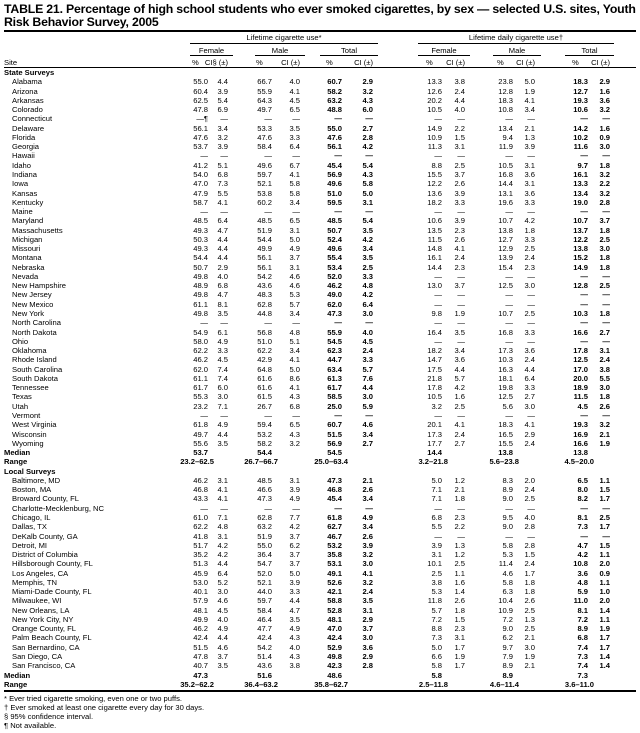 The height and width of the screenshot is (733, 640). I want to click on cell: 61.1, so click(200, 378).